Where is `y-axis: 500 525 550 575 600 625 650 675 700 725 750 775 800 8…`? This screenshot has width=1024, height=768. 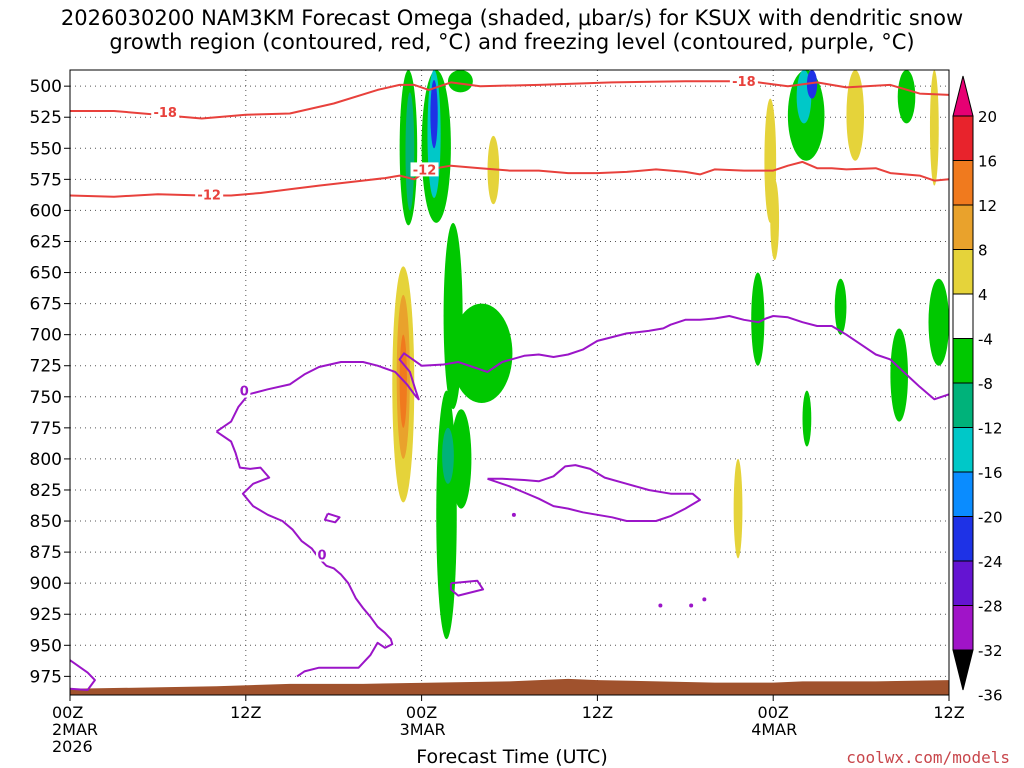 y-axis: 500 525 550 575 600 625 650 675 700 725 750 775 800 8… is located at coordinates (50, 382).